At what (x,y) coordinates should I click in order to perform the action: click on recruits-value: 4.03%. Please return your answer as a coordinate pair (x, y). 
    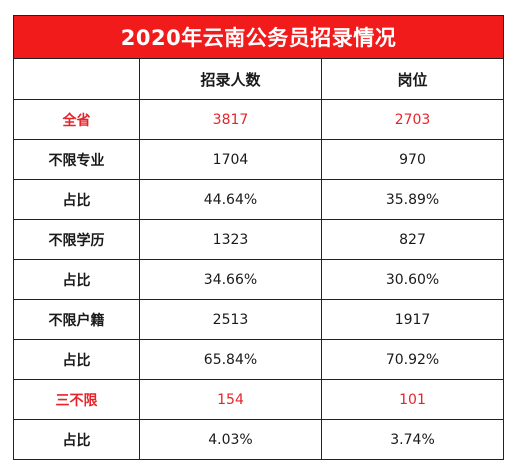
    Looking at the image, I should click on (230, 439).